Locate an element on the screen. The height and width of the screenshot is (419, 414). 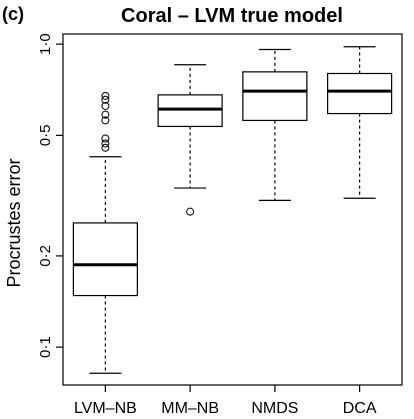
y-axis: 0·1 0·2 0·5 1·0 is located at coordinates (50, 195).